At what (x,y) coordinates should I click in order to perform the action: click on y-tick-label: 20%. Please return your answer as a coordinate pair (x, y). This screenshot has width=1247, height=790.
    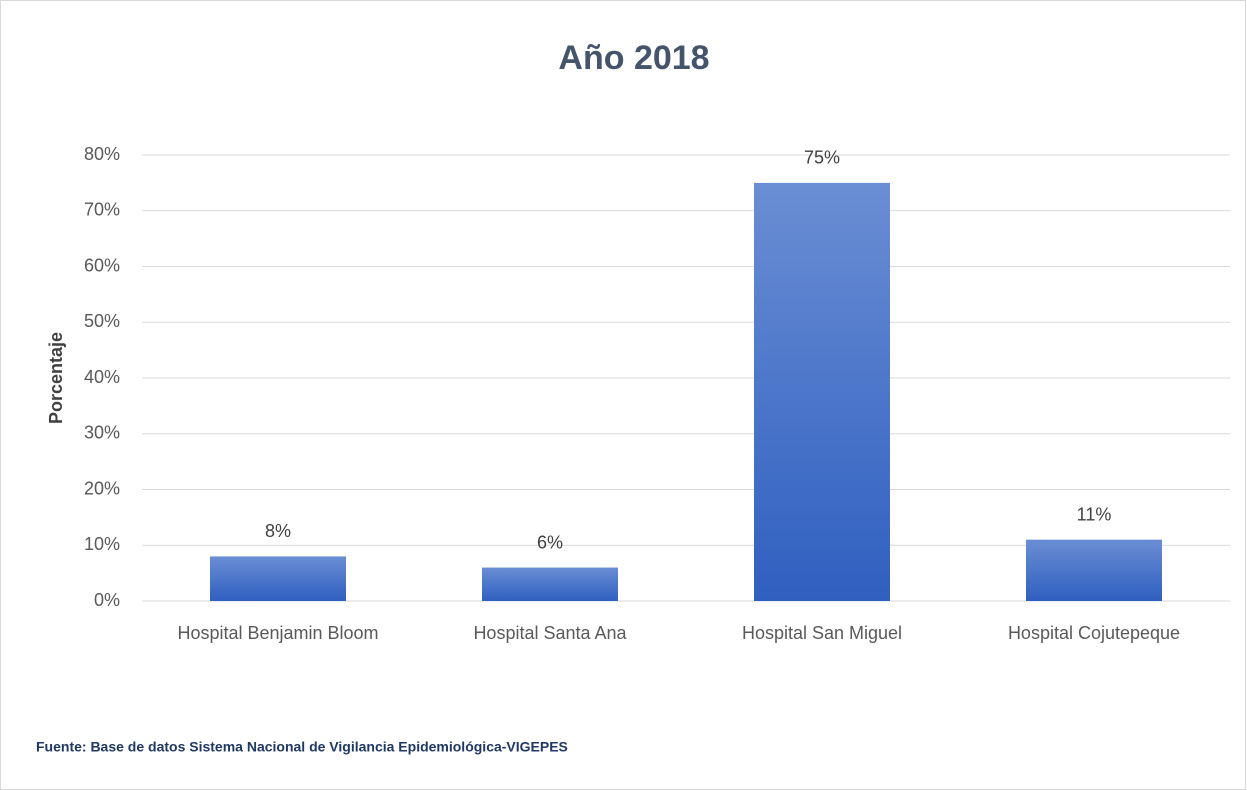
    Looking at the image, I should click on (102, 488).